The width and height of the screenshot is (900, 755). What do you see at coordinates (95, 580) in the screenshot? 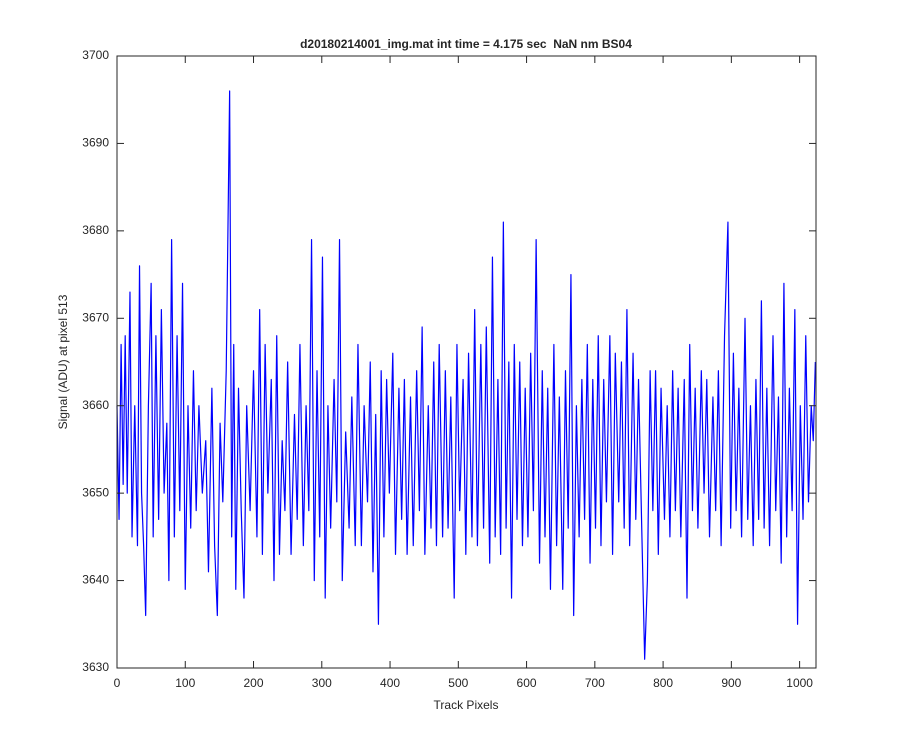
I see `y-tick-label: 3640` at bounding box center [95, 580].